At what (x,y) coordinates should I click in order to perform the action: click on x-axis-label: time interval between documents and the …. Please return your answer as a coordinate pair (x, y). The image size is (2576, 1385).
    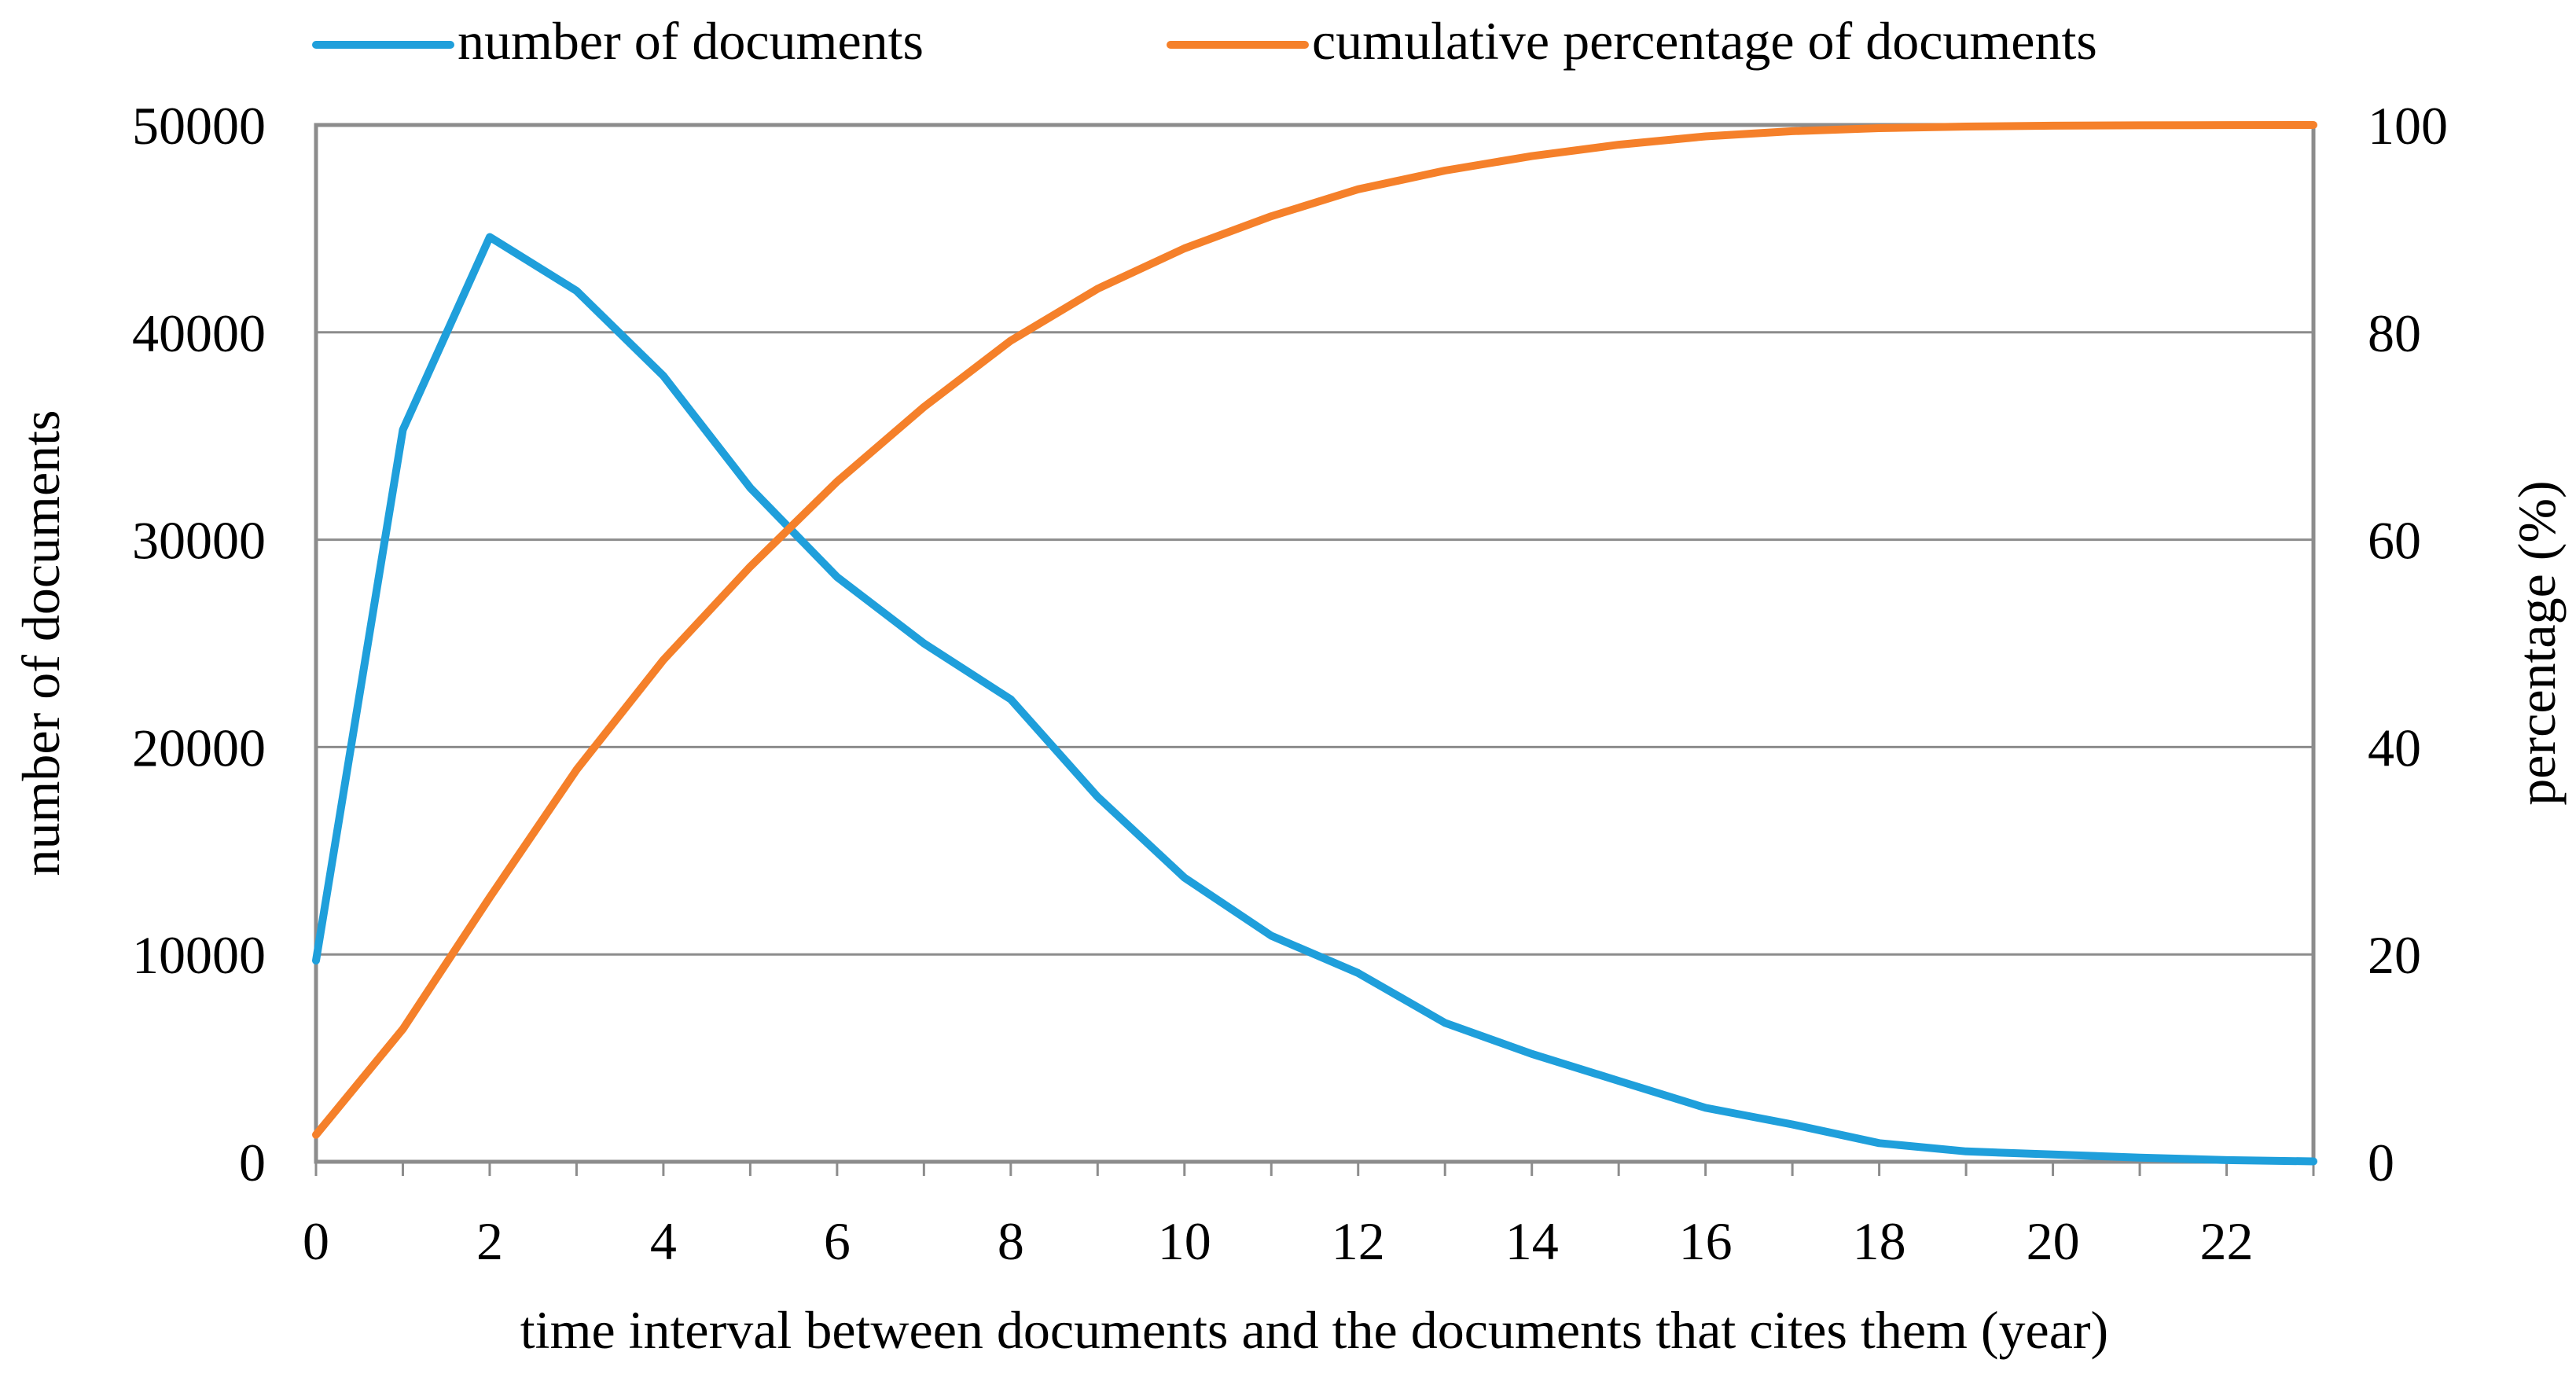
    Looking at the image, I should click on (1314, 1330).